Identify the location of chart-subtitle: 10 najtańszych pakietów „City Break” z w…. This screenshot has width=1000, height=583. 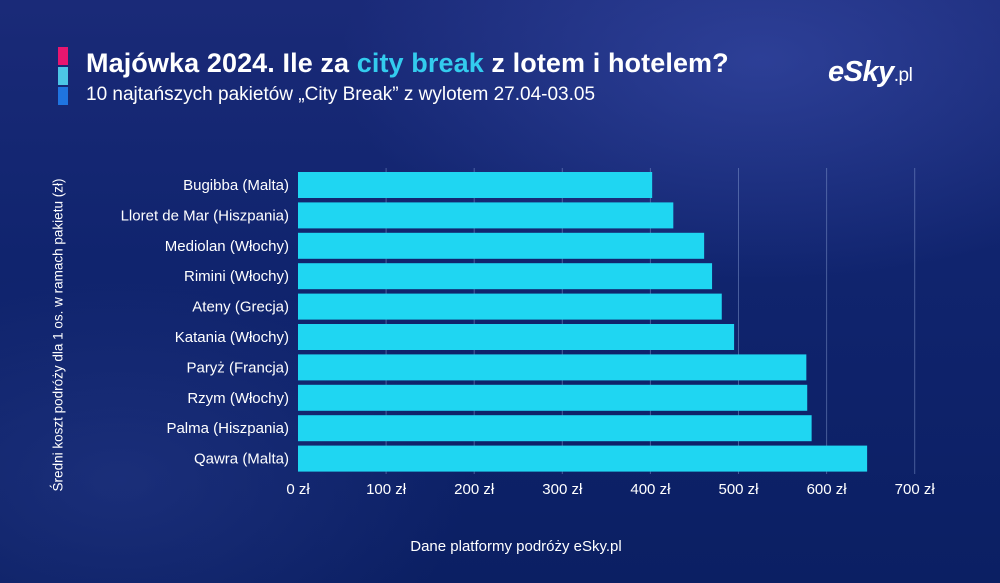
(341, 94).